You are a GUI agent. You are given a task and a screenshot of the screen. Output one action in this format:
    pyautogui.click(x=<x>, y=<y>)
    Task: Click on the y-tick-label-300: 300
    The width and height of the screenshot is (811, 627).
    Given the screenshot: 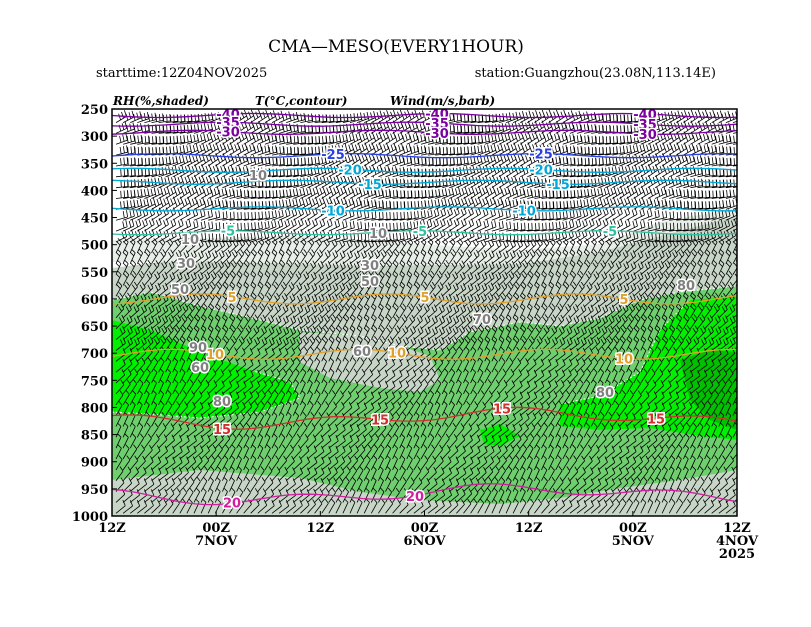 What is the action you would take?
    pyautogui.click(x=94, y=137)
    